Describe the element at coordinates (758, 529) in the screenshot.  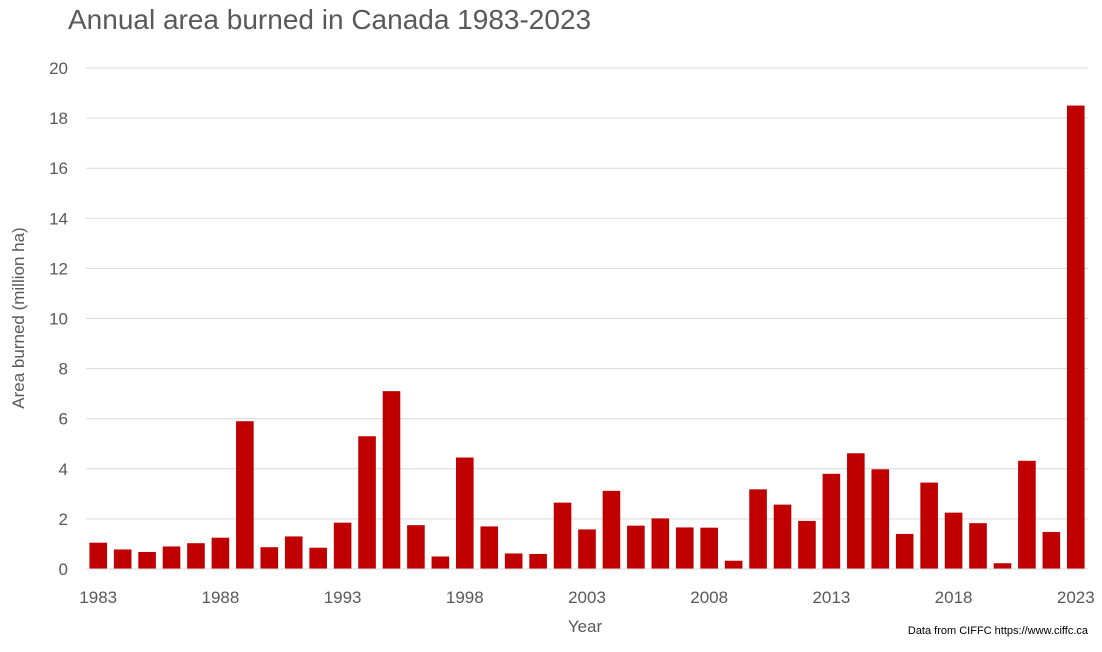
I see `bar-2010` at that location.